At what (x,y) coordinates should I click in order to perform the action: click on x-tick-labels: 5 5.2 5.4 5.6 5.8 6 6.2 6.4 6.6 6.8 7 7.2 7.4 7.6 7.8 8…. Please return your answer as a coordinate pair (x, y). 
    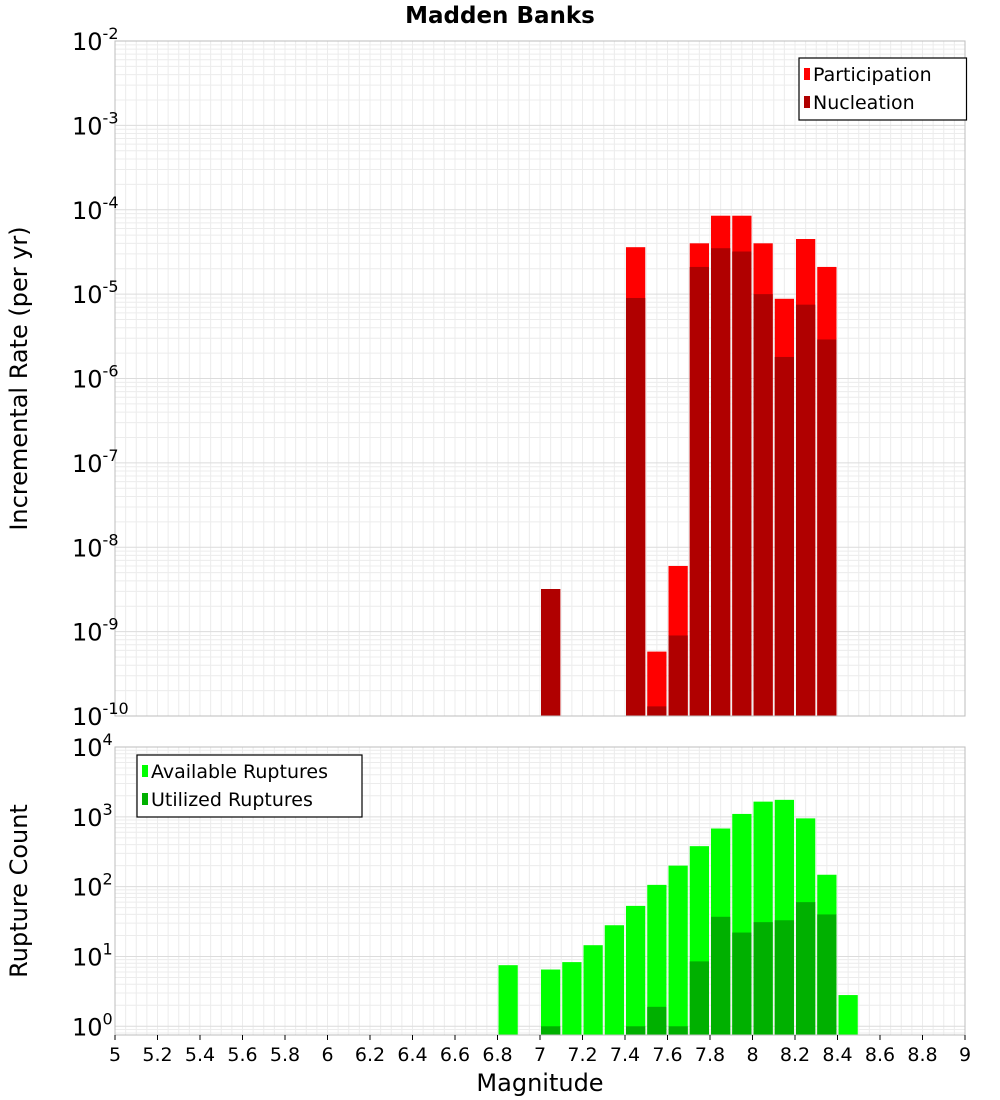
    Looking at the image, I should click on (540, 1050).